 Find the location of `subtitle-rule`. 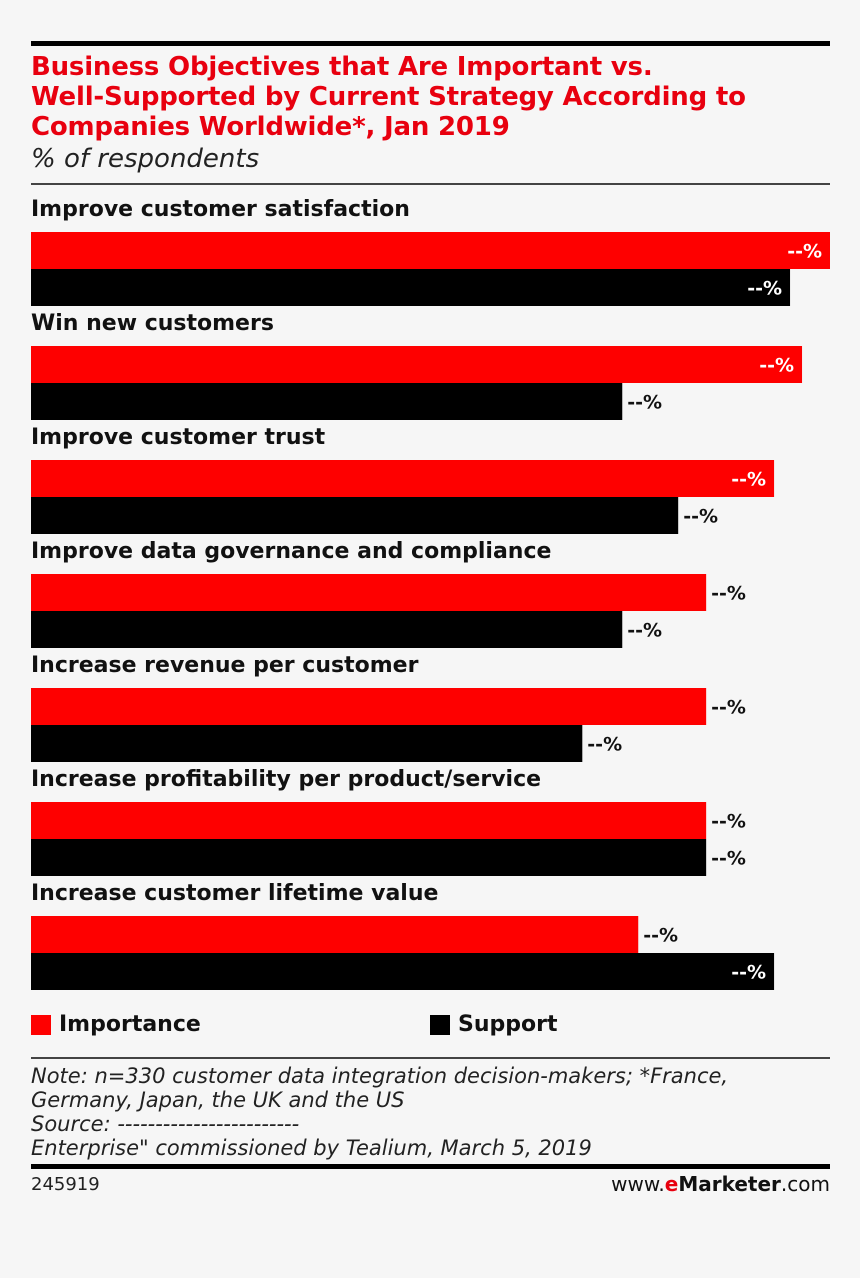

subtitle-rule is located at coordinates (430, 184).